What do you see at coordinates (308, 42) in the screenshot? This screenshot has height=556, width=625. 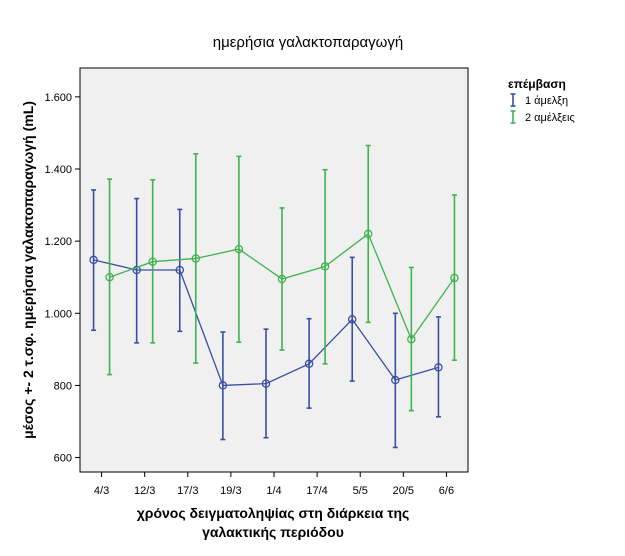 I see `chart-title: ημερήσια γαλακτοπαραγωγή` at bounding box center [308, 42].